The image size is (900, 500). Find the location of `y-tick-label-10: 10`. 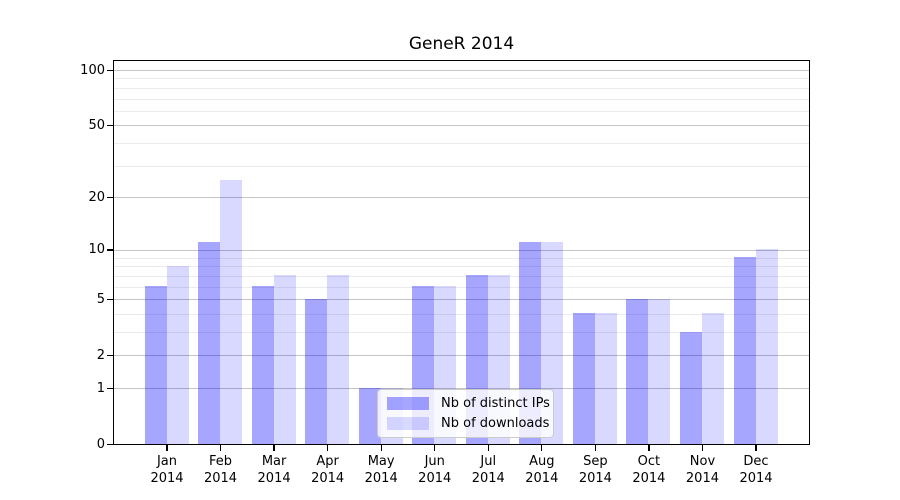

y-tick-label-10: 10 is located at coordinates (96, 250).